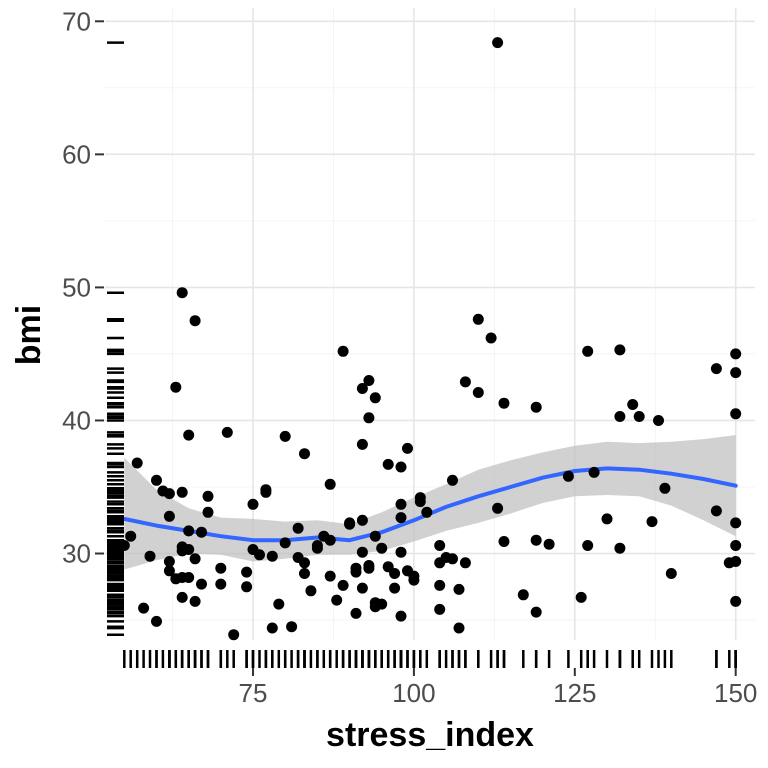 This screenshot has width=768, height=768. What do you see at coordinates (574, 693) in the screenshot?
I see `x-tick-label: 125` at bounding box center [574, 693].